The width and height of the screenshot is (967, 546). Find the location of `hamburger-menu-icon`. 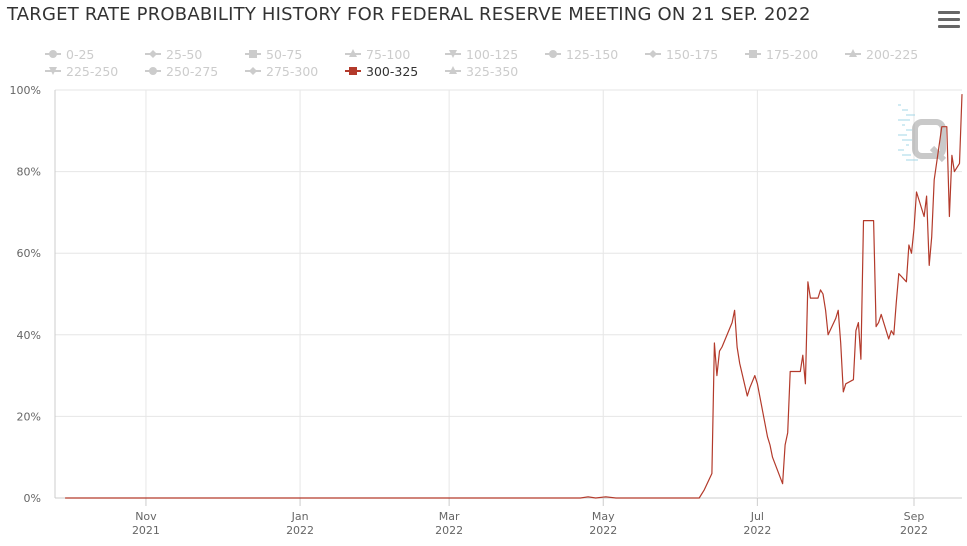

hamburger-menu-icon is located at coordinates (949, 20).